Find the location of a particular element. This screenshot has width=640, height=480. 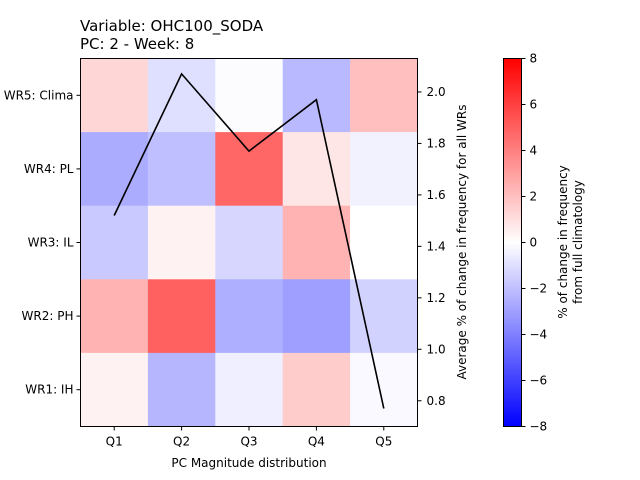

x-axis-ticks: Q1 Q2 Q3 Q4 Q5 is located at coordinates (249, 437).